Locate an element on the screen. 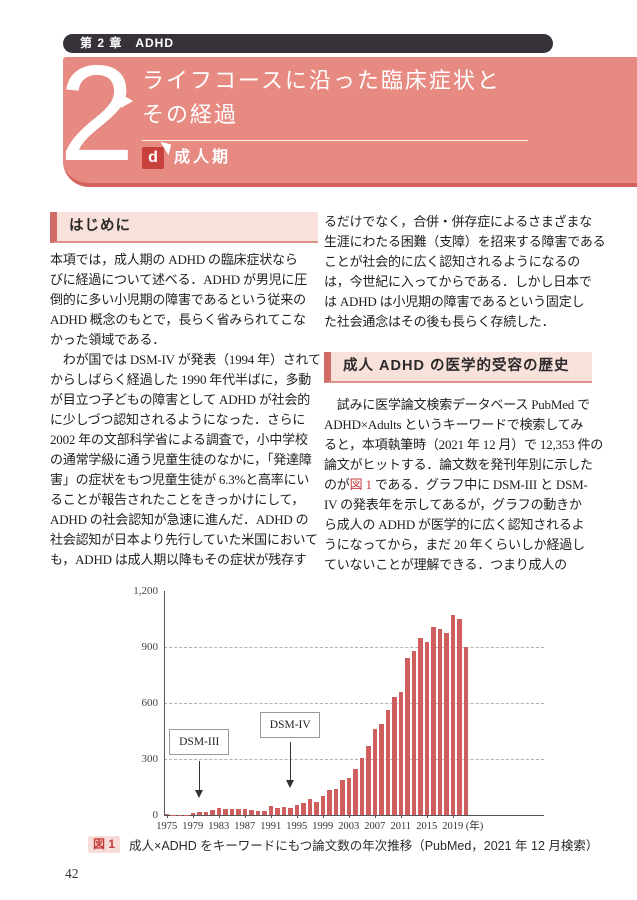  text-line: 本項では，成人期の ADHD の臨床症状なら is located at coordinates (174, 259).